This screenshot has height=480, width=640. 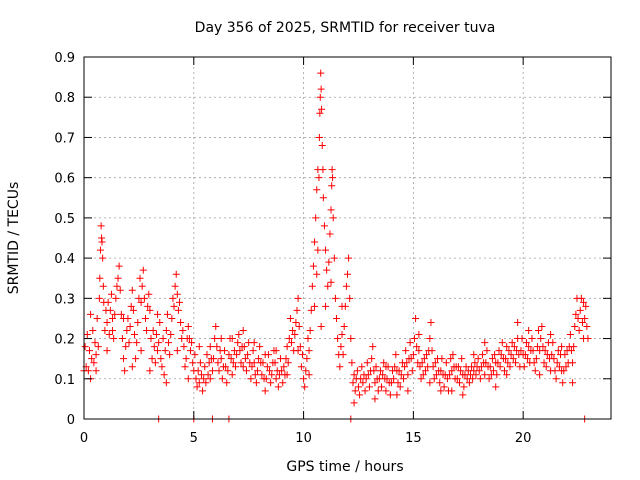 I want to click on y-tick-label: 0.1, so click(x=64, y=380).